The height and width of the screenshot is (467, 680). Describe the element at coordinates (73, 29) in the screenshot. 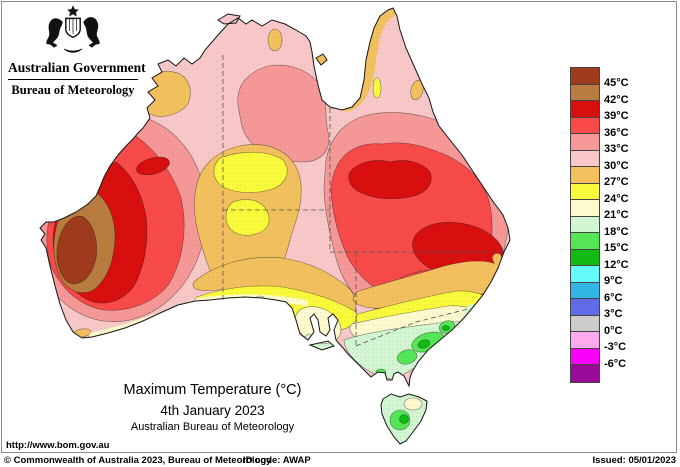

I see `australian-coat-of-arms-icon` at that location.